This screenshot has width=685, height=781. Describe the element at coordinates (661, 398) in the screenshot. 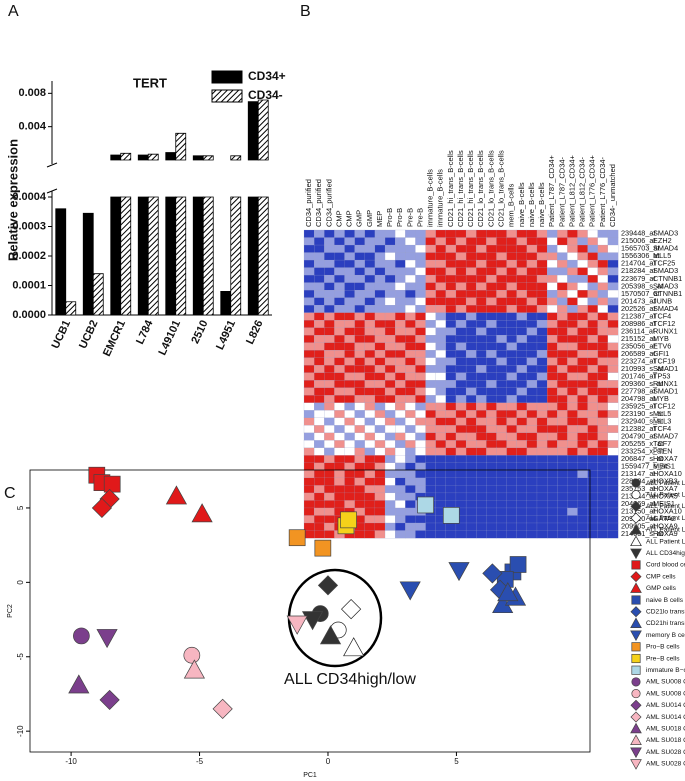

I see `row-gene-label: MYB` at that location.